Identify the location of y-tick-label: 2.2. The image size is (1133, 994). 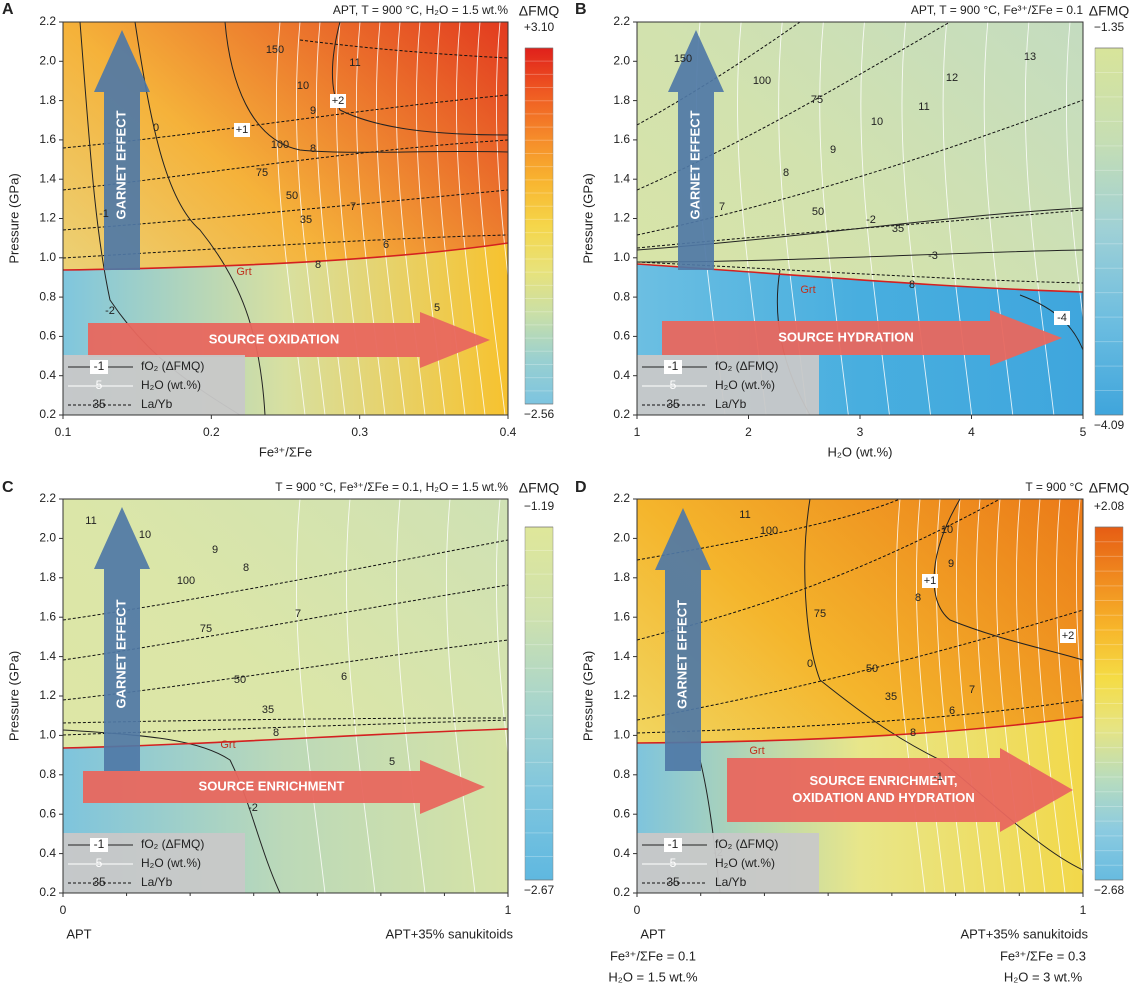
(47, 498).